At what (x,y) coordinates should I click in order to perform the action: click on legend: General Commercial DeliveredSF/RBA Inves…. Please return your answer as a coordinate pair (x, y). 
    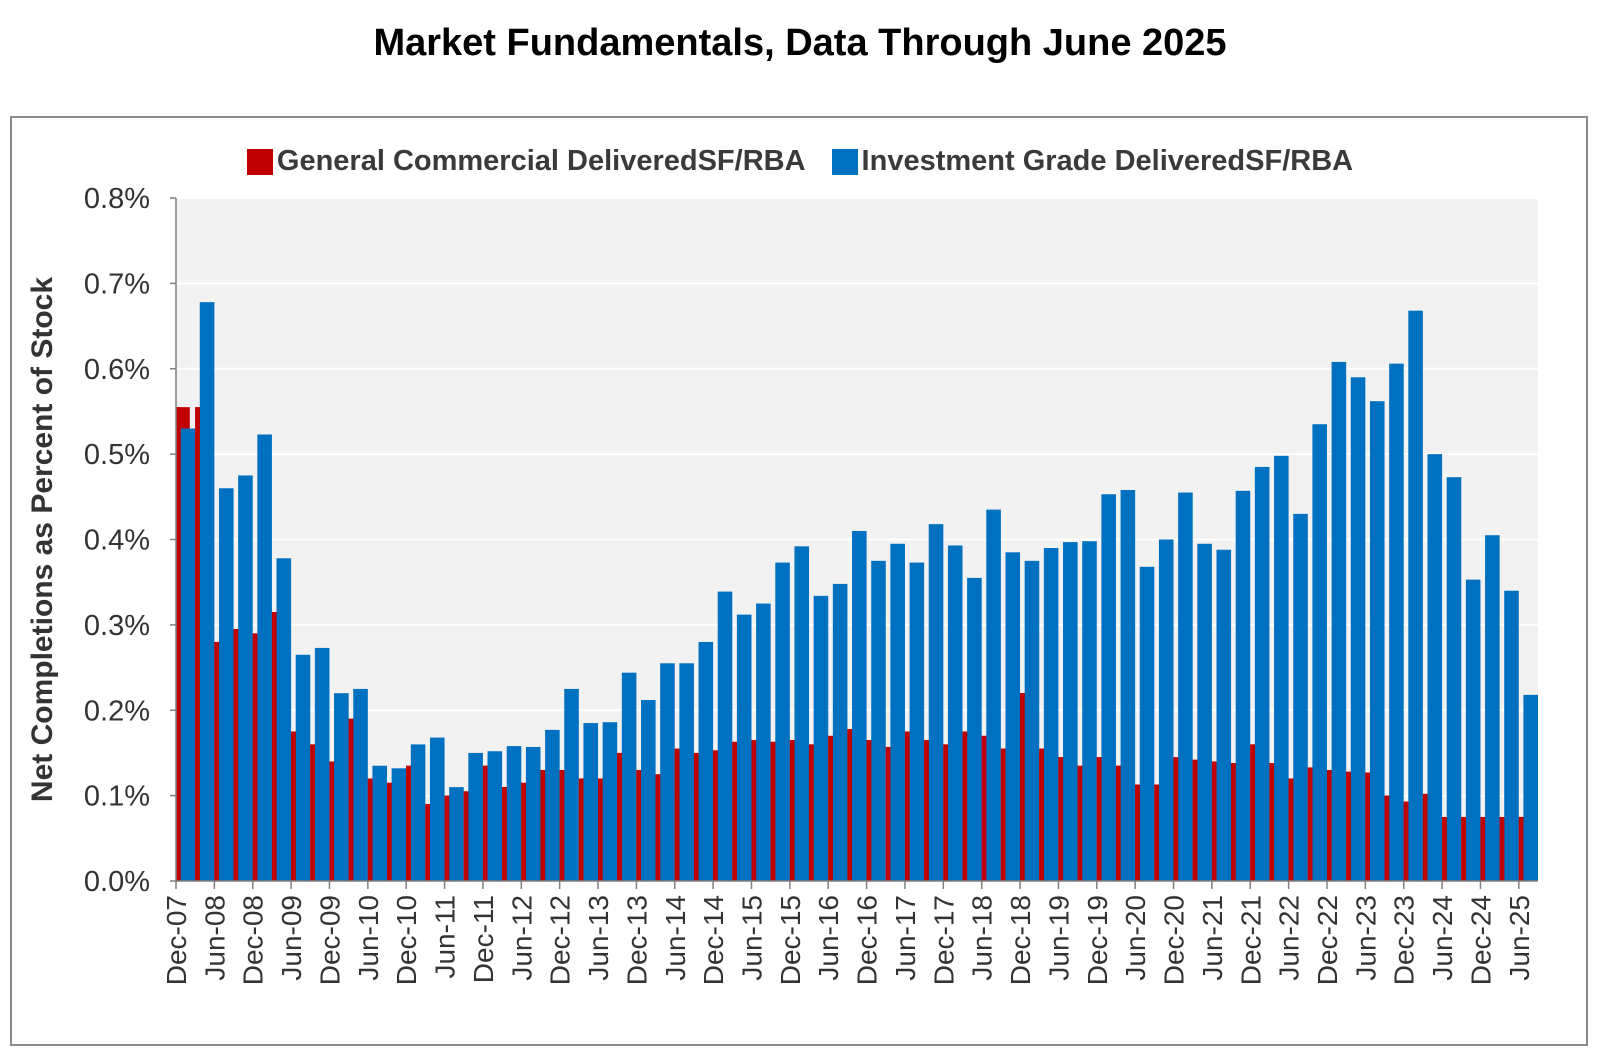
    Looking at the image, I should click on (800, 161).